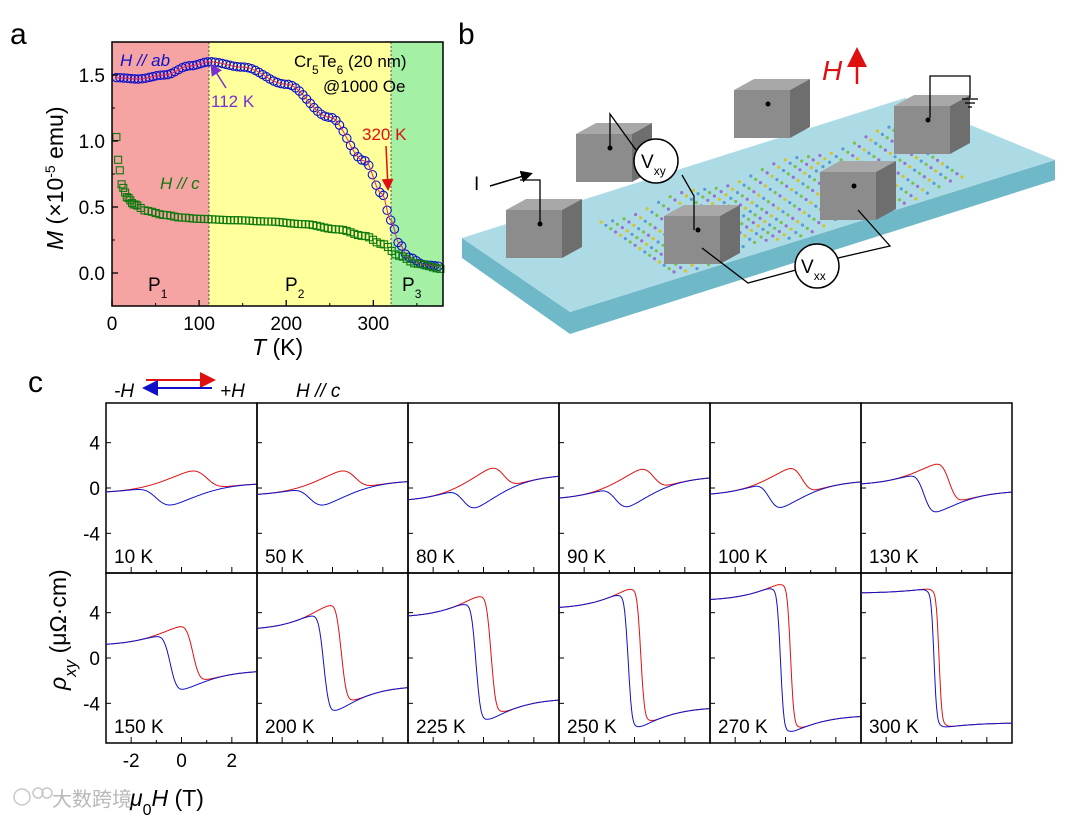 This screenshot has width=1080, height=819. I want to click on watermark-logo-icon, so click(33, 796).